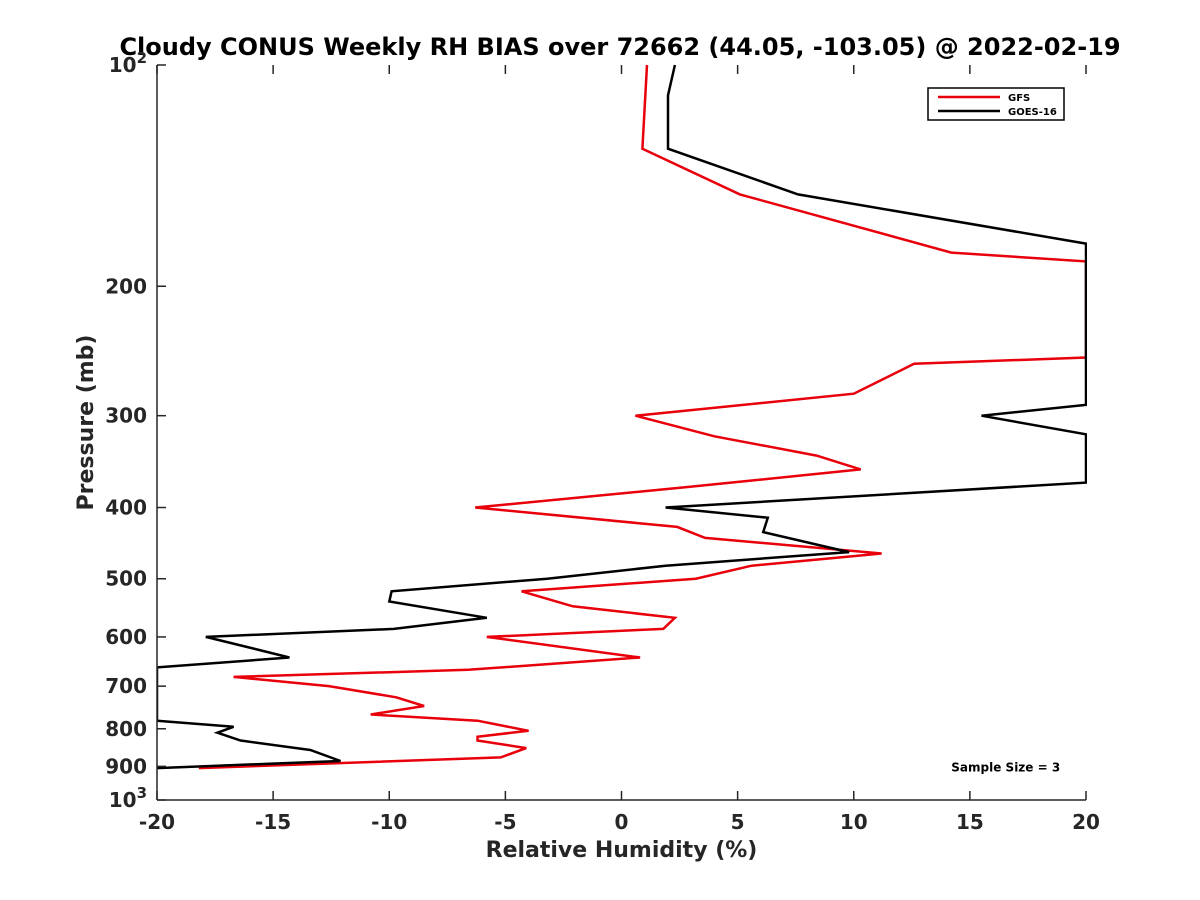 The width and height of the screenshot is (1200, 900). I want to click on x-axis-label: Relative Humidity (%), so click(622, 850).